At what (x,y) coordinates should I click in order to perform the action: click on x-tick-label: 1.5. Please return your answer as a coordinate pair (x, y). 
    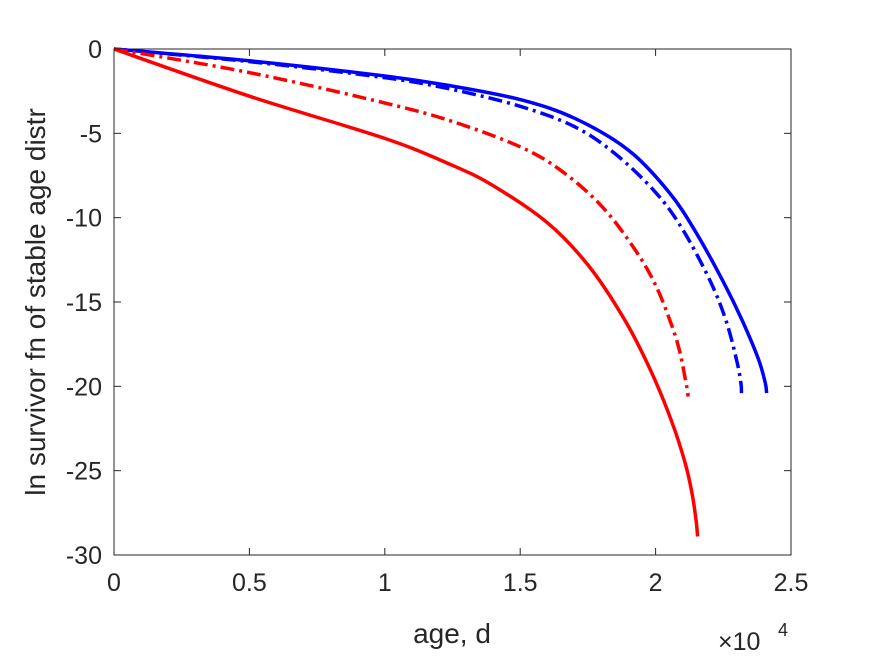
    Looking at the image, I should click on (520, 583).